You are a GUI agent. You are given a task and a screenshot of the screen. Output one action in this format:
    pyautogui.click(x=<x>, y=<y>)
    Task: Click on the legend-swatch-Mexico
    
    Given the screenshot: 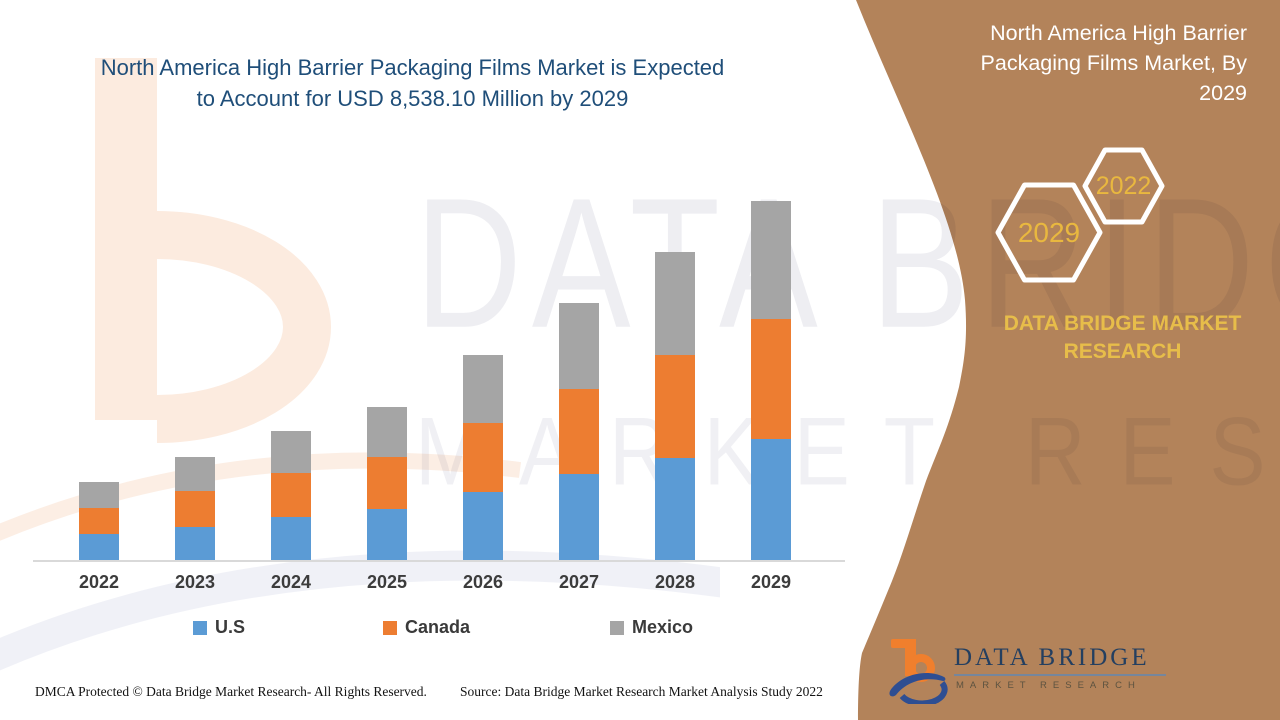 What is the action you would take?
    pyautogui.click(x=617, y=627)
    